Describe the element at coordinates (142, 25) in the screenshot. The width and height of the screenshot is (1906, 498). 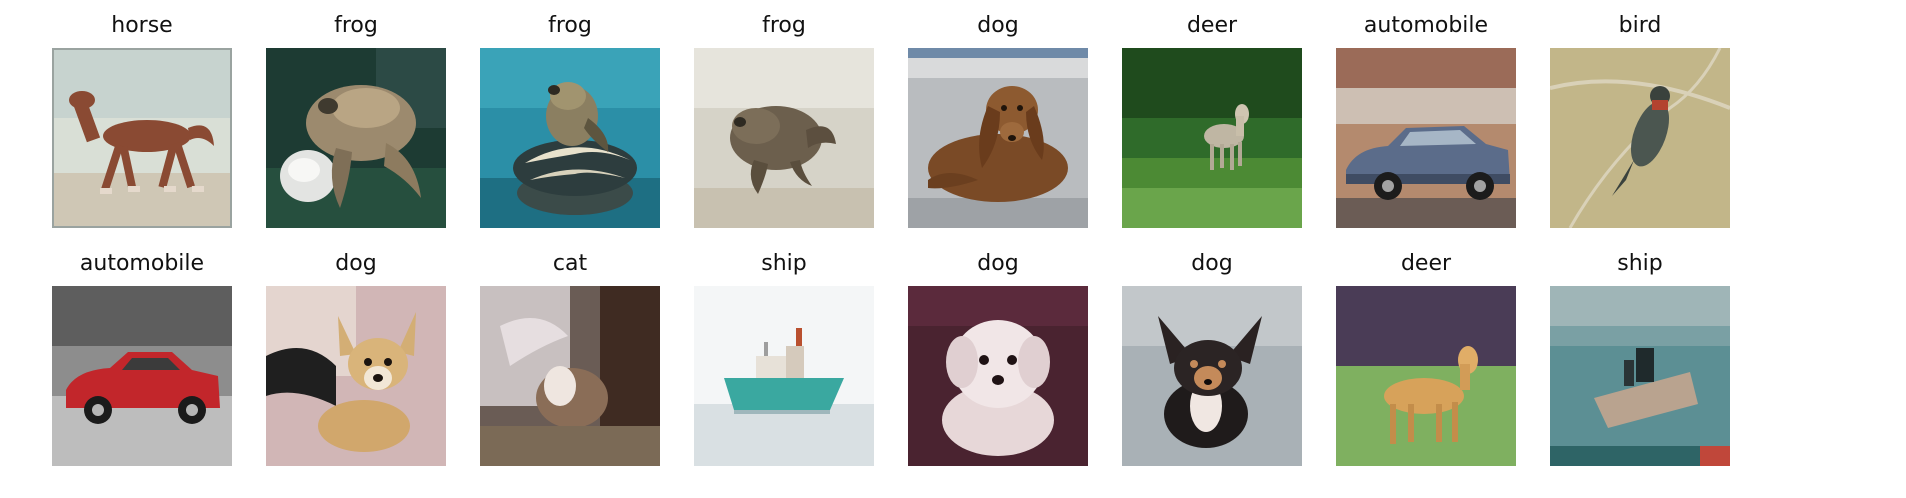
I see `image-label: horse` at that location.